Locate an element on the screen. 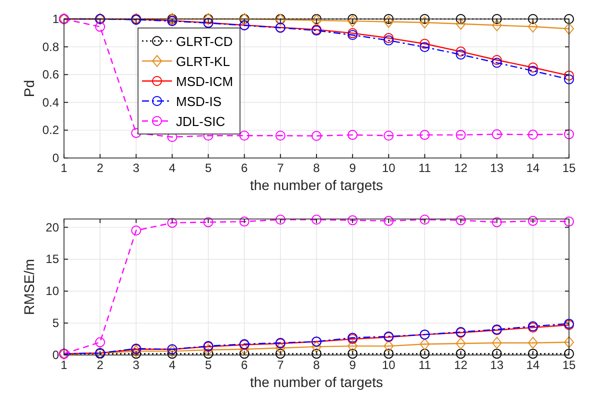  legend-label: MSD-IS is located at coordinates (199, 101).